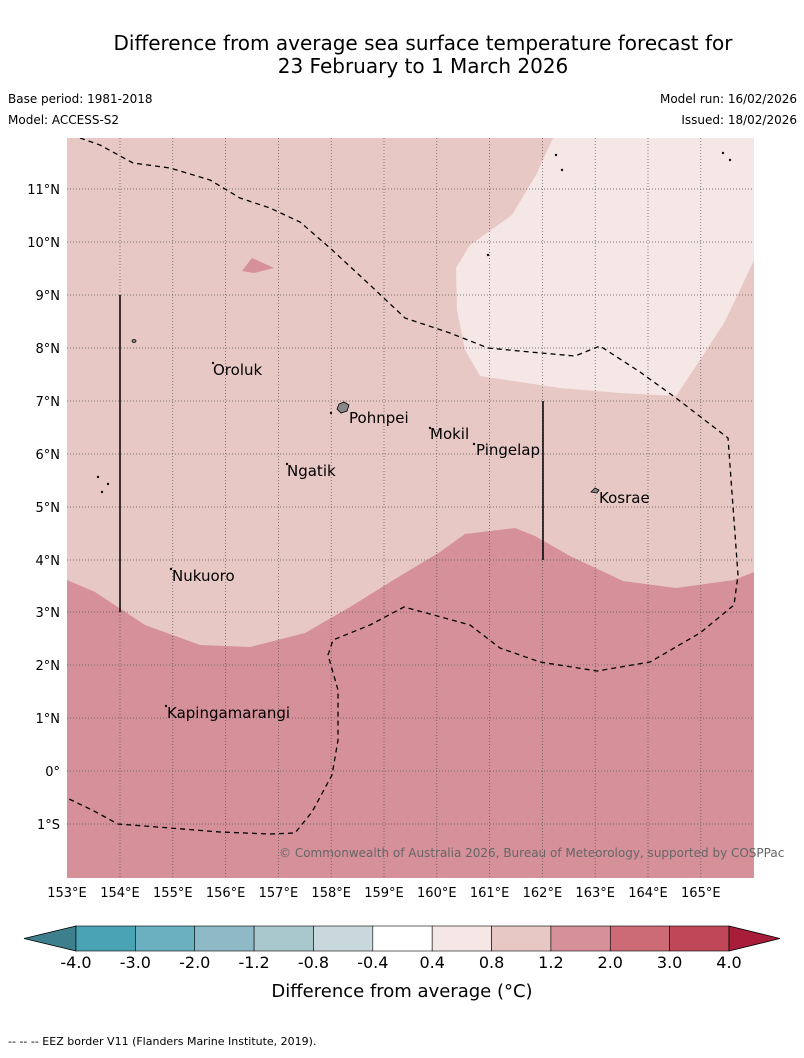 Image resolution: width=804 pixels, height=1058 pixels. I want to click on lat-label: 11°N, so click(43, 190).